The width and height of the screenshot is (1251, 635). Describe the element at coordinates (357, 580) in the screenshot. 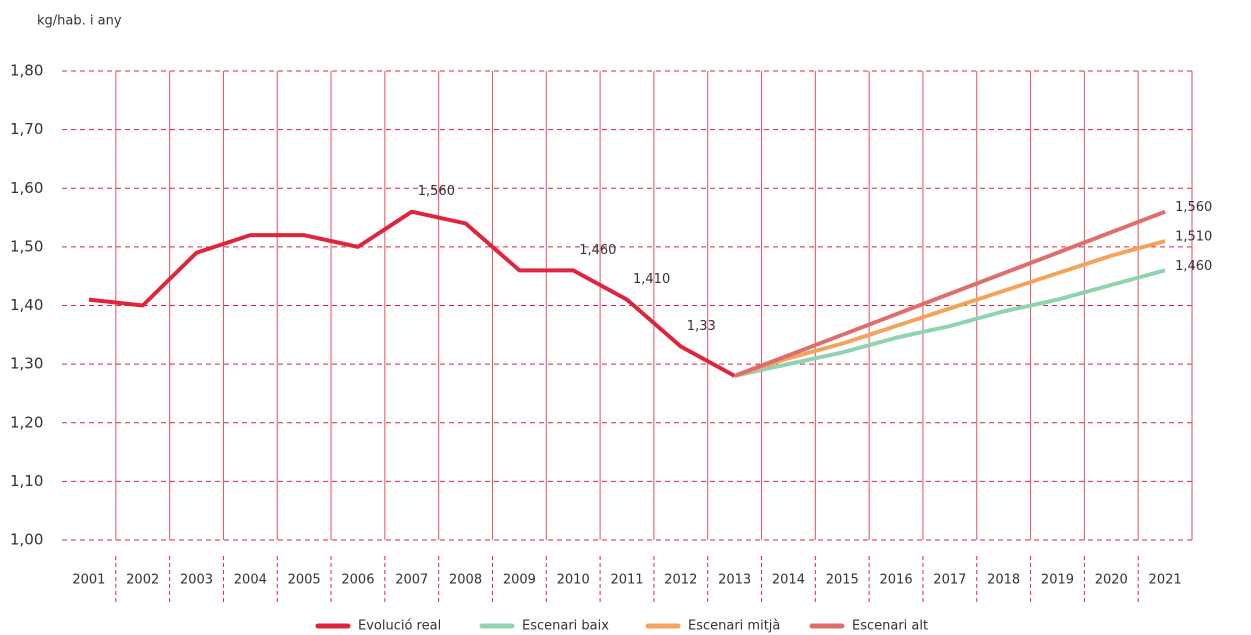

I see `x-tick-label: 2006` at that location.